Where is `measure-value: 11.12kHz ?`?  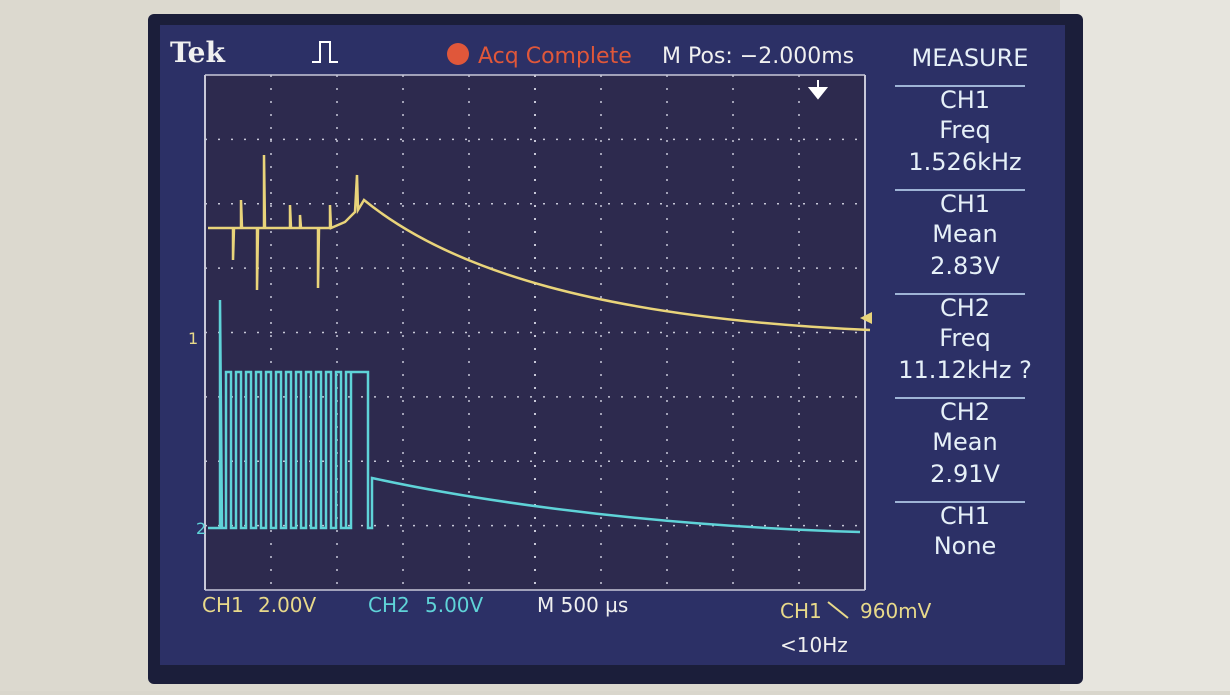 measure-value: 11.12kHz ? is located at coordinates (965, 370).